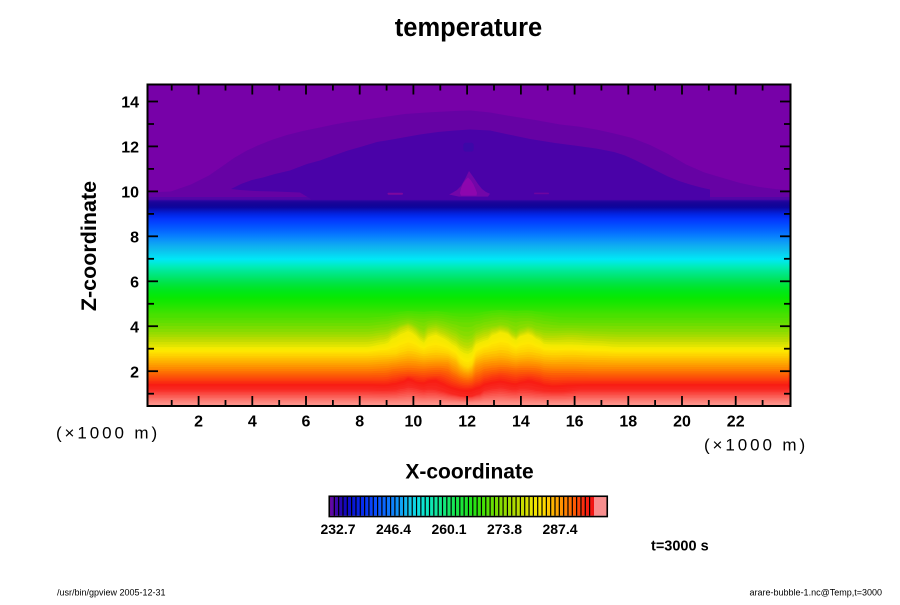 This screenshot has width=900, height=605. I want to click on svg-text: t=3000 s, so click(680, 547).